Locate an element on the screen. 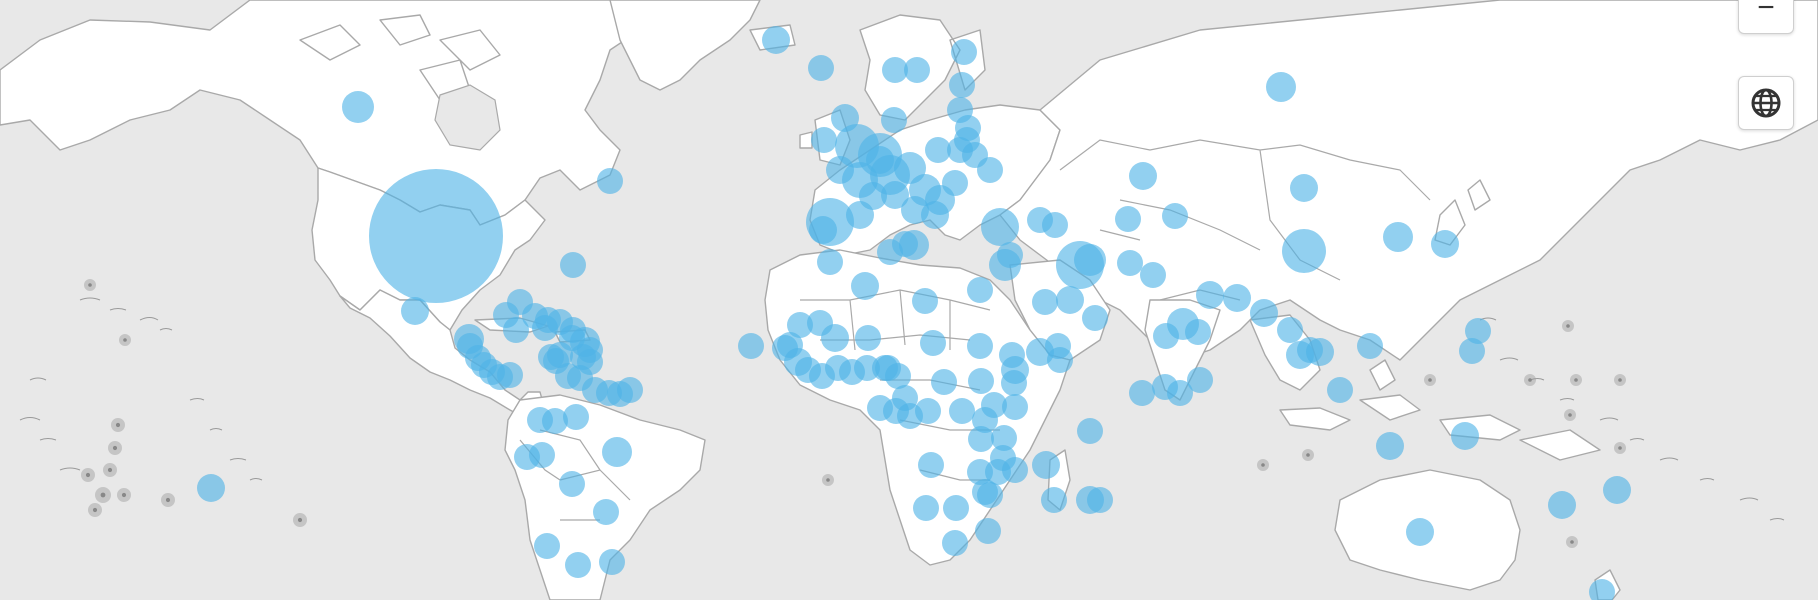 The width and height of the screenshot is (1818, 600). globe-view-button is located at coordinates (1766, 103).